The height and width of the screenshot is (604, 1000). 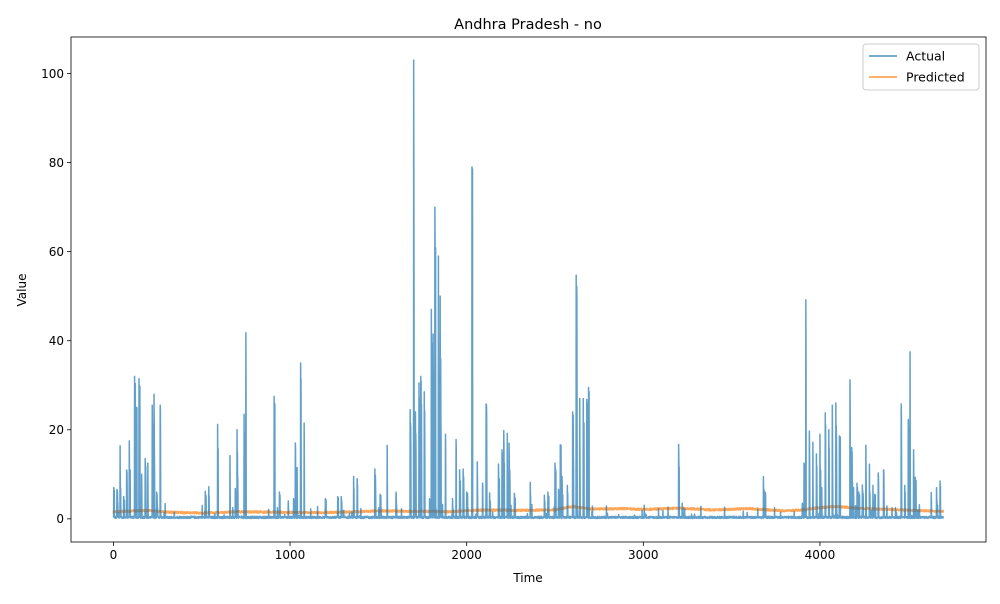 I want to click on x-tick-label: 0, so click(x=114, y=555).